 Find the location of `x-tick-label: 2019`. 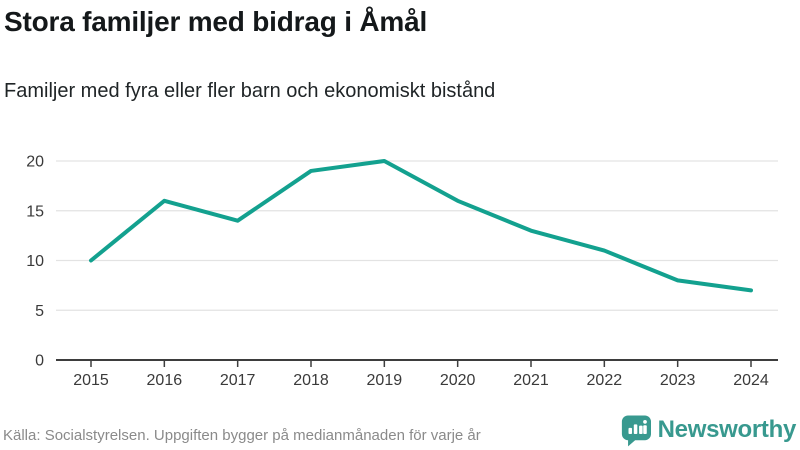

x-tick-label: 2019 is located at coordinates (385, 380).